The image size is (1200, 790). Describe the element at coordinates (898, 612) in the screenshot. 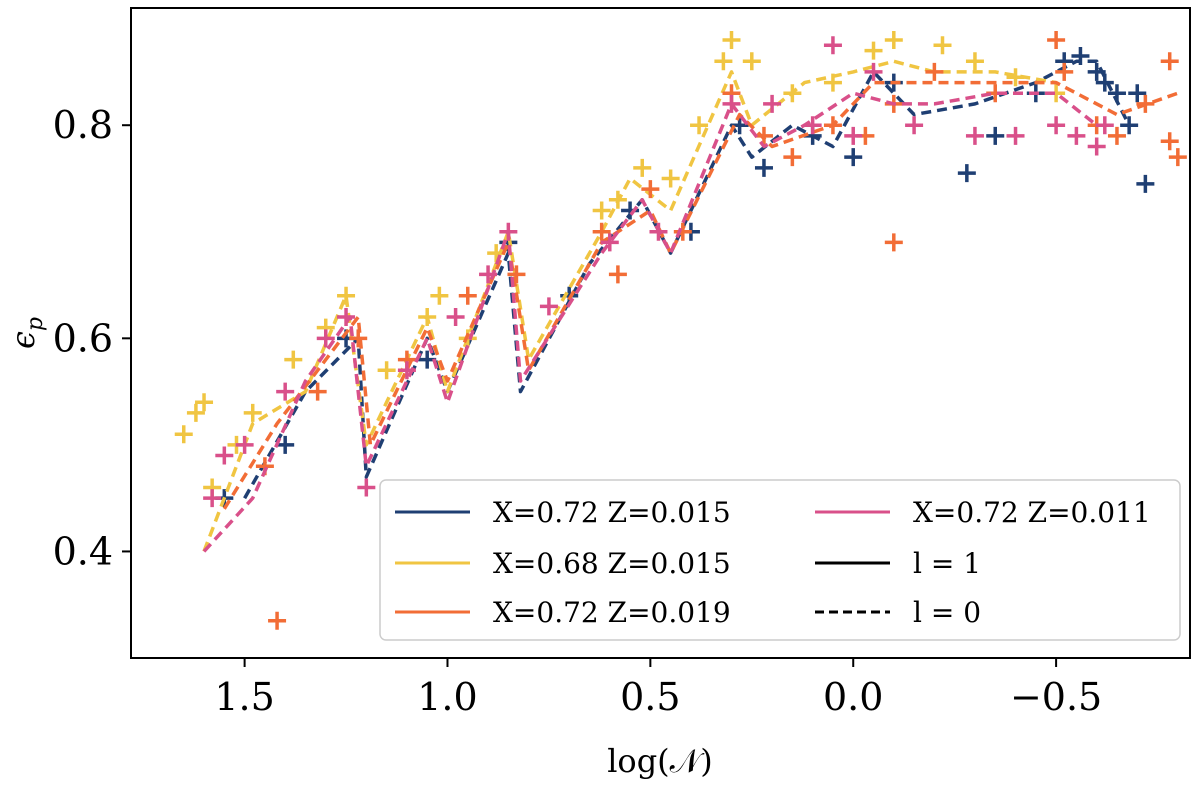

I see `legend-item: l = 0` at that location.